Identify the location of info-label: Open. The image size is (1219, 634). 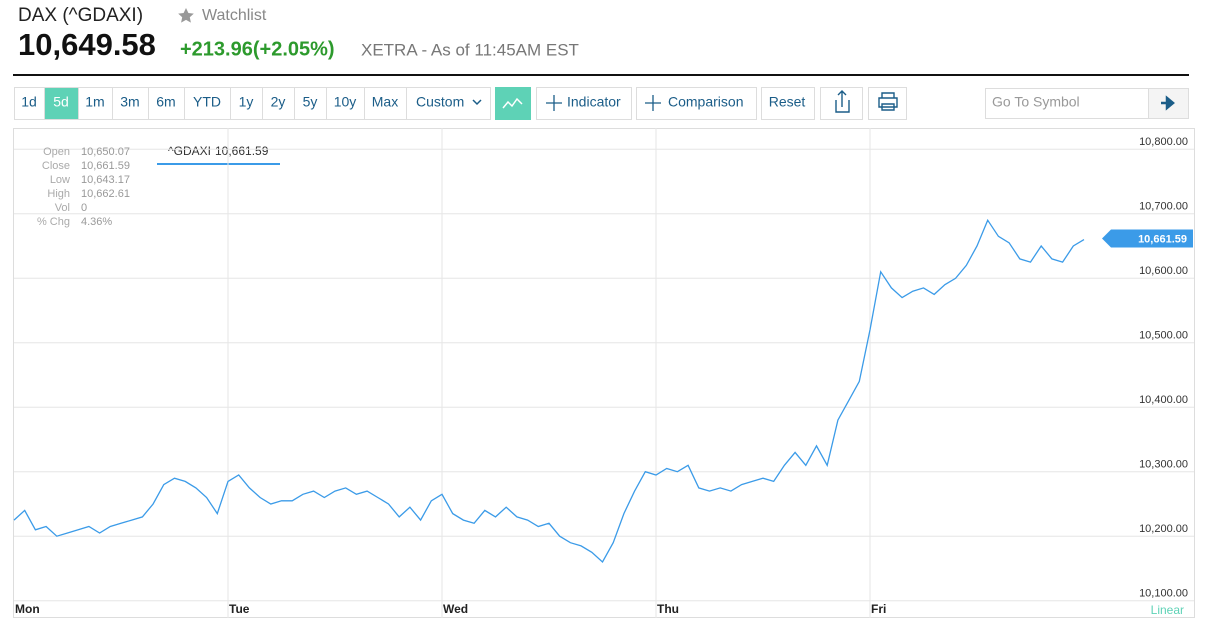
(56, 152).